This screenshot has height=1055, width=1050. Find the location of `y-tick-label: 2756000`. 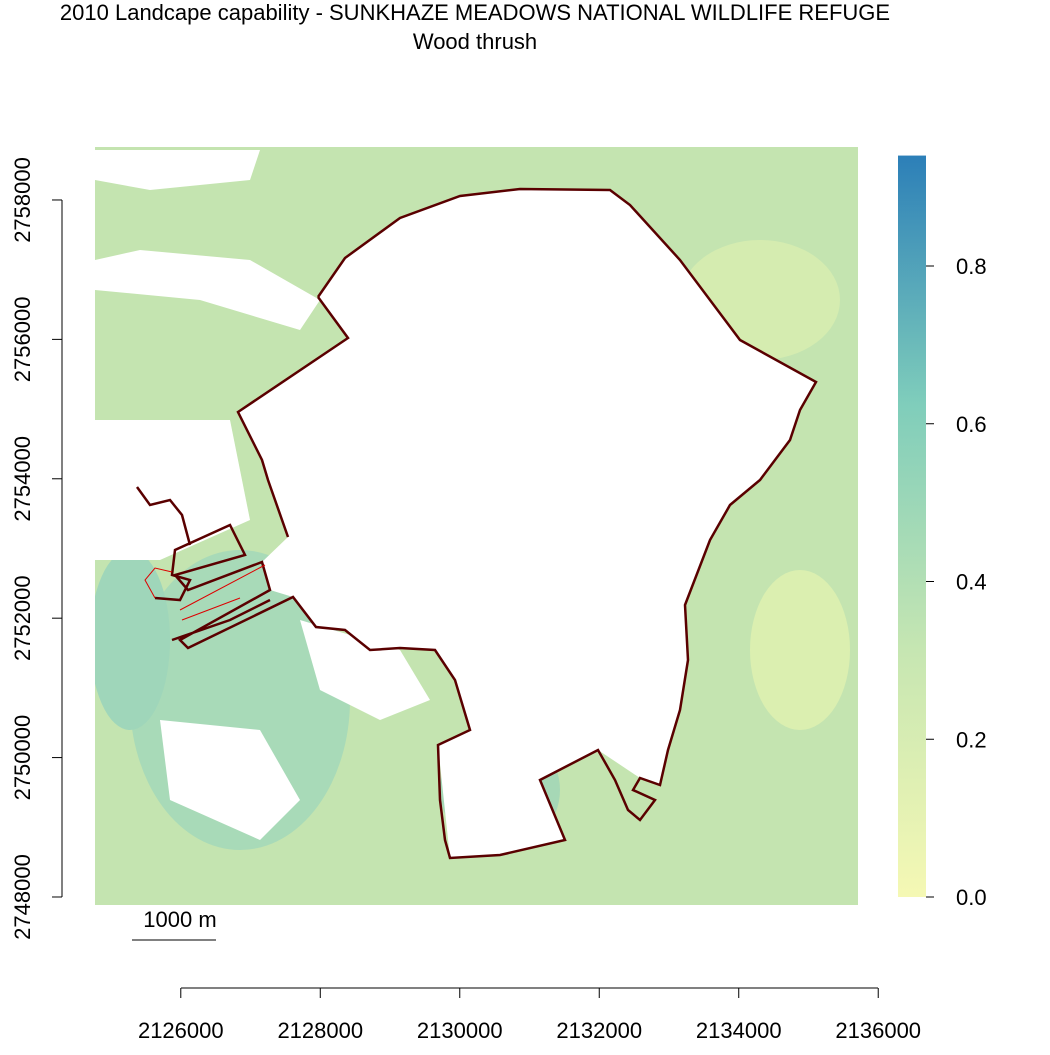

y-tick-label: 2756000 is located at coordinates (22, 340).